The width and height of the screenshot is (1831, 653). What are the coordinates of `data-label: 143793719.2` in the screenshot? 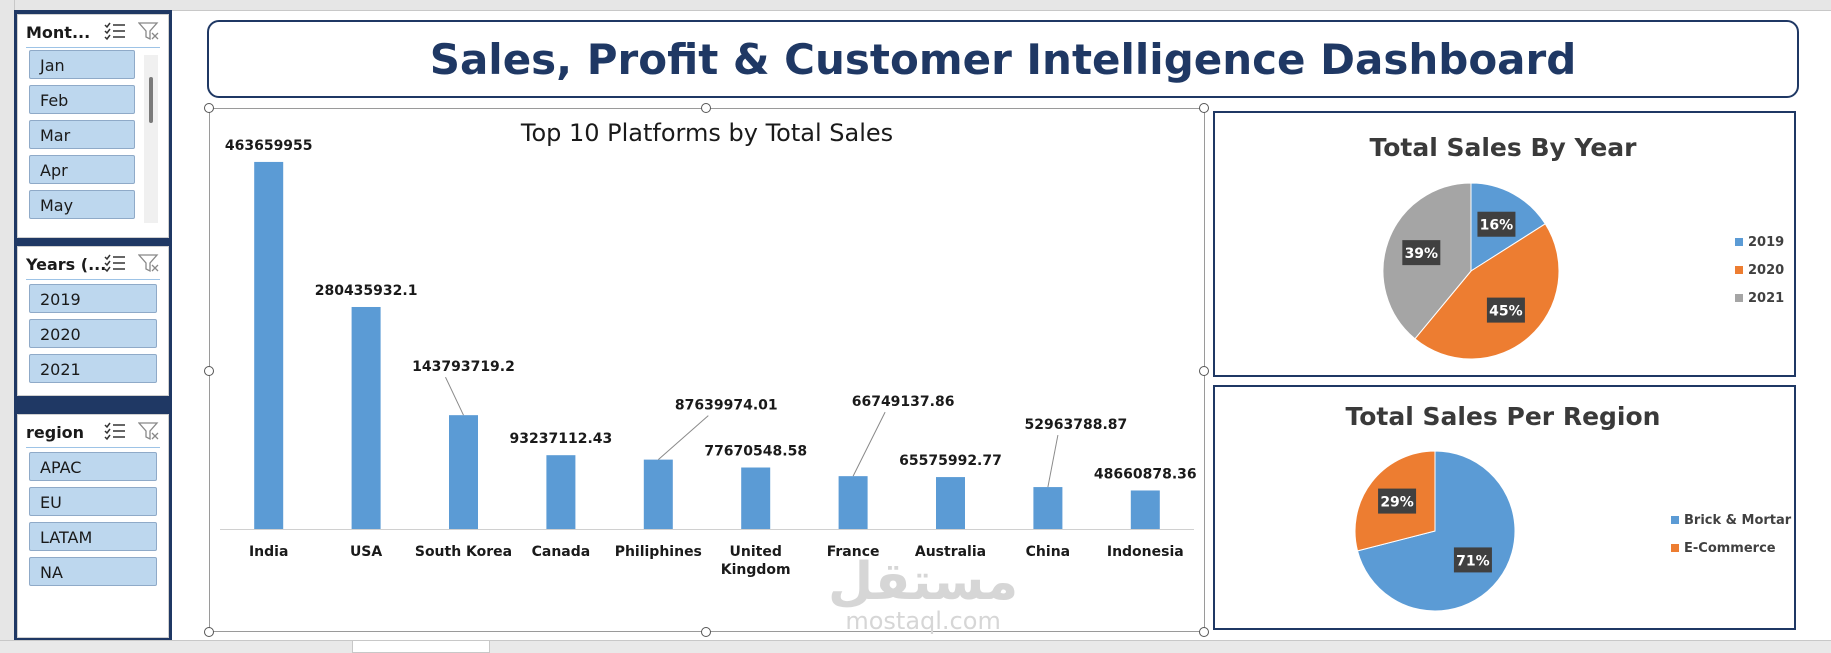 It's located at (463, 367).